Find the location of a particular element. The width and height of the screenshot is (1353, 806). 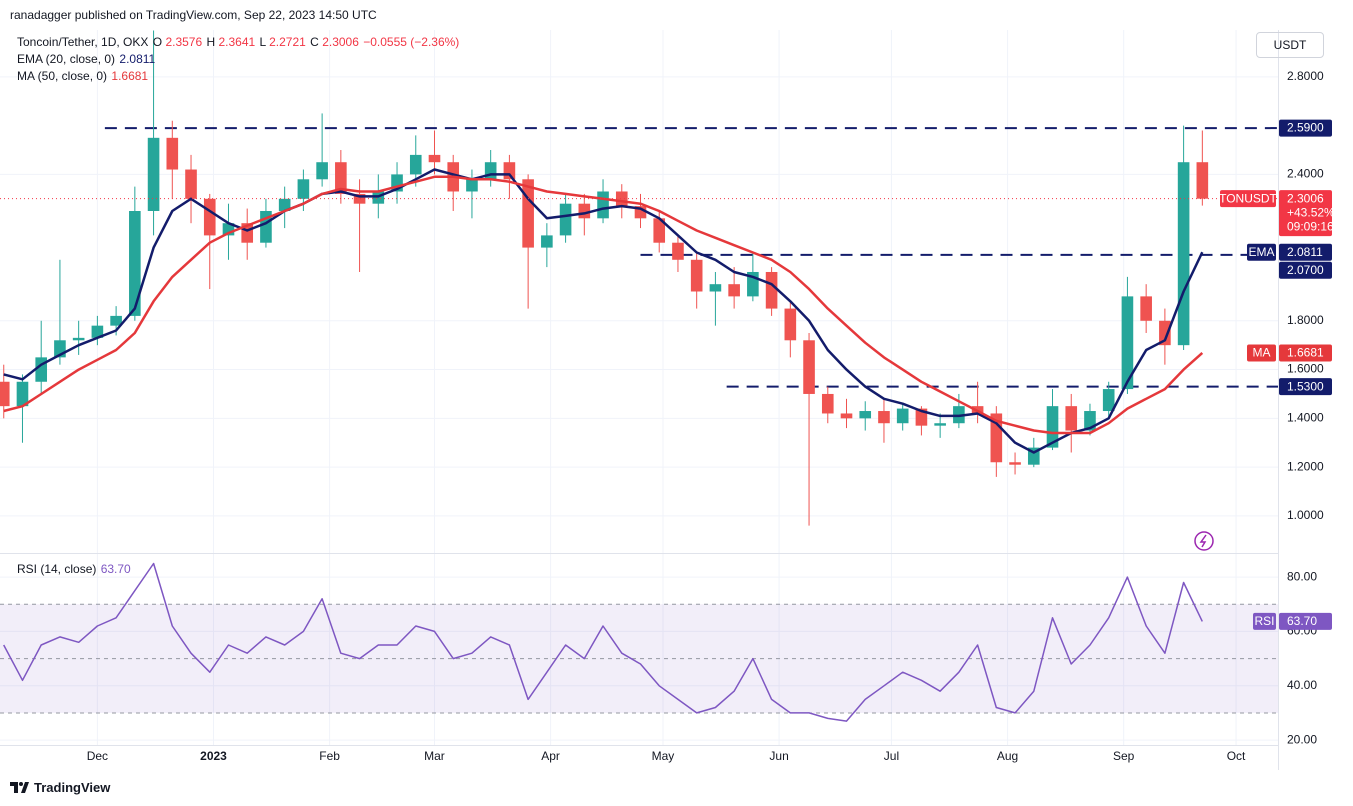

price-badge-bg is located at coordinates (1305, 213).